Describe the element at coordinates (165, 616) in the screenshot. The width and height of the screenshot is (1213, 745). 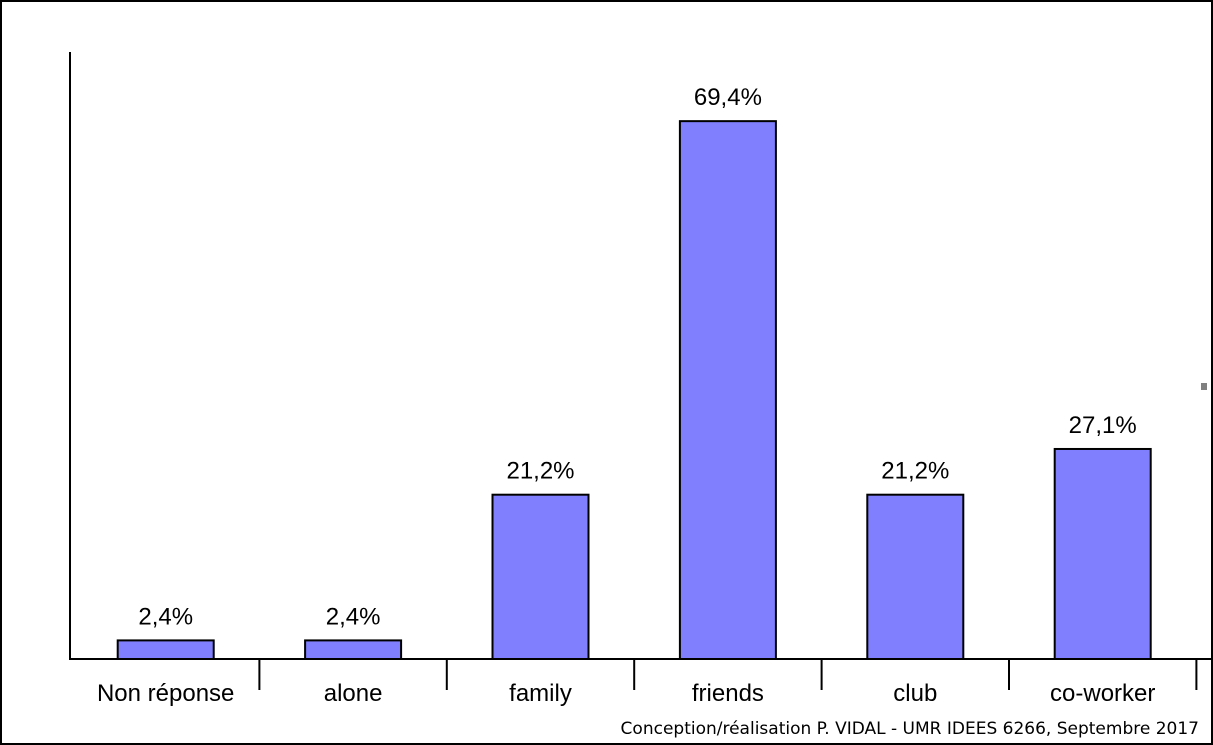
I see `data-label-0: 2,4%` at that location.